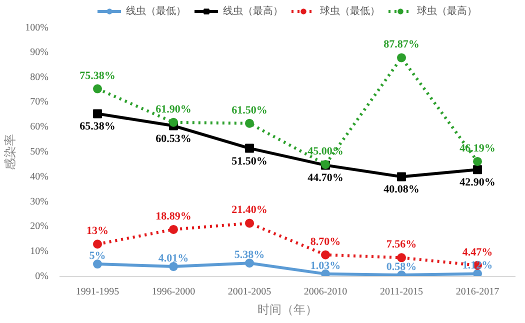 Image resolution: width=525 pixels, height=323 pixels. I want to click on y-tick-label: 20%, so click(39, 226).